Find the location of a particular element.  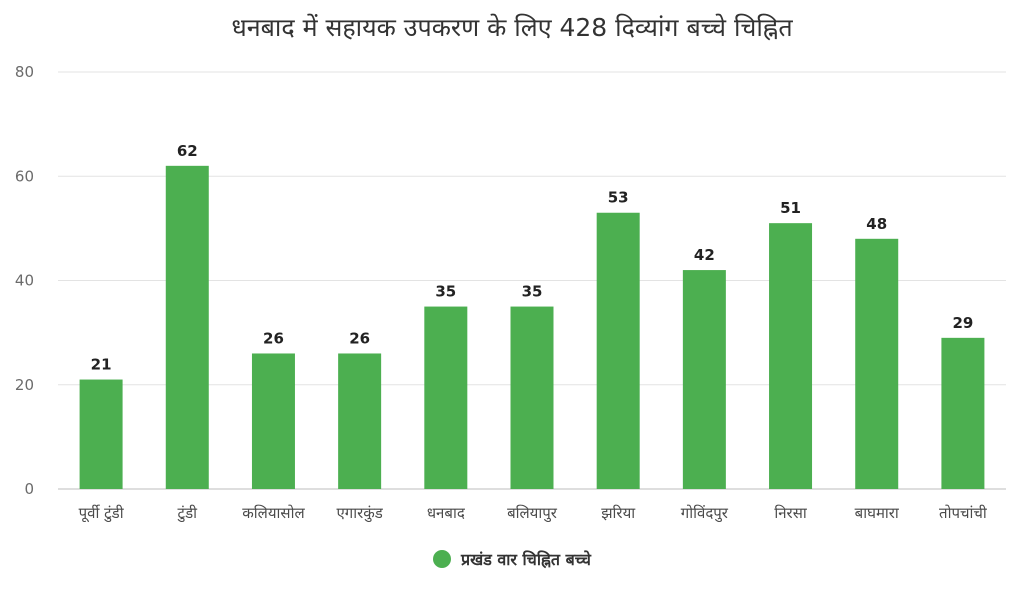

legend-swatch is located at coordinates (442, 559).